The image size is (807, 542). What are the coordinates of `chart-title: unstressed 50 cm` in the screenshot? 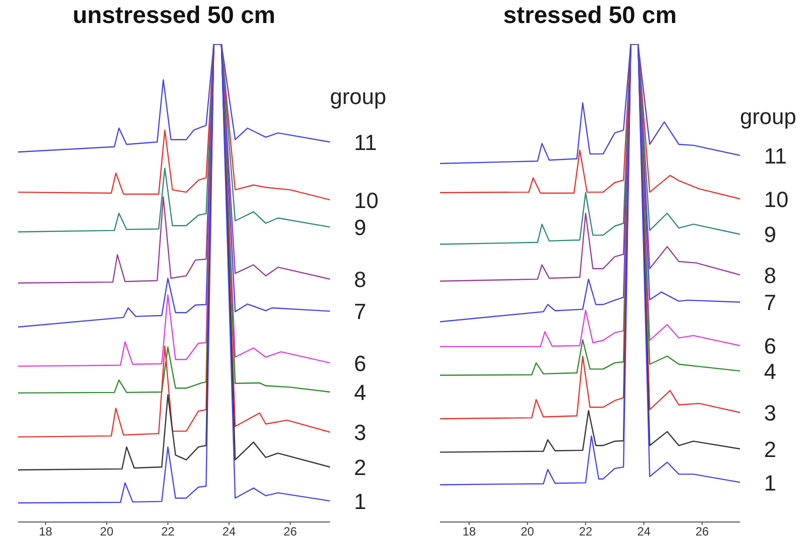 It's located at (174, 16).